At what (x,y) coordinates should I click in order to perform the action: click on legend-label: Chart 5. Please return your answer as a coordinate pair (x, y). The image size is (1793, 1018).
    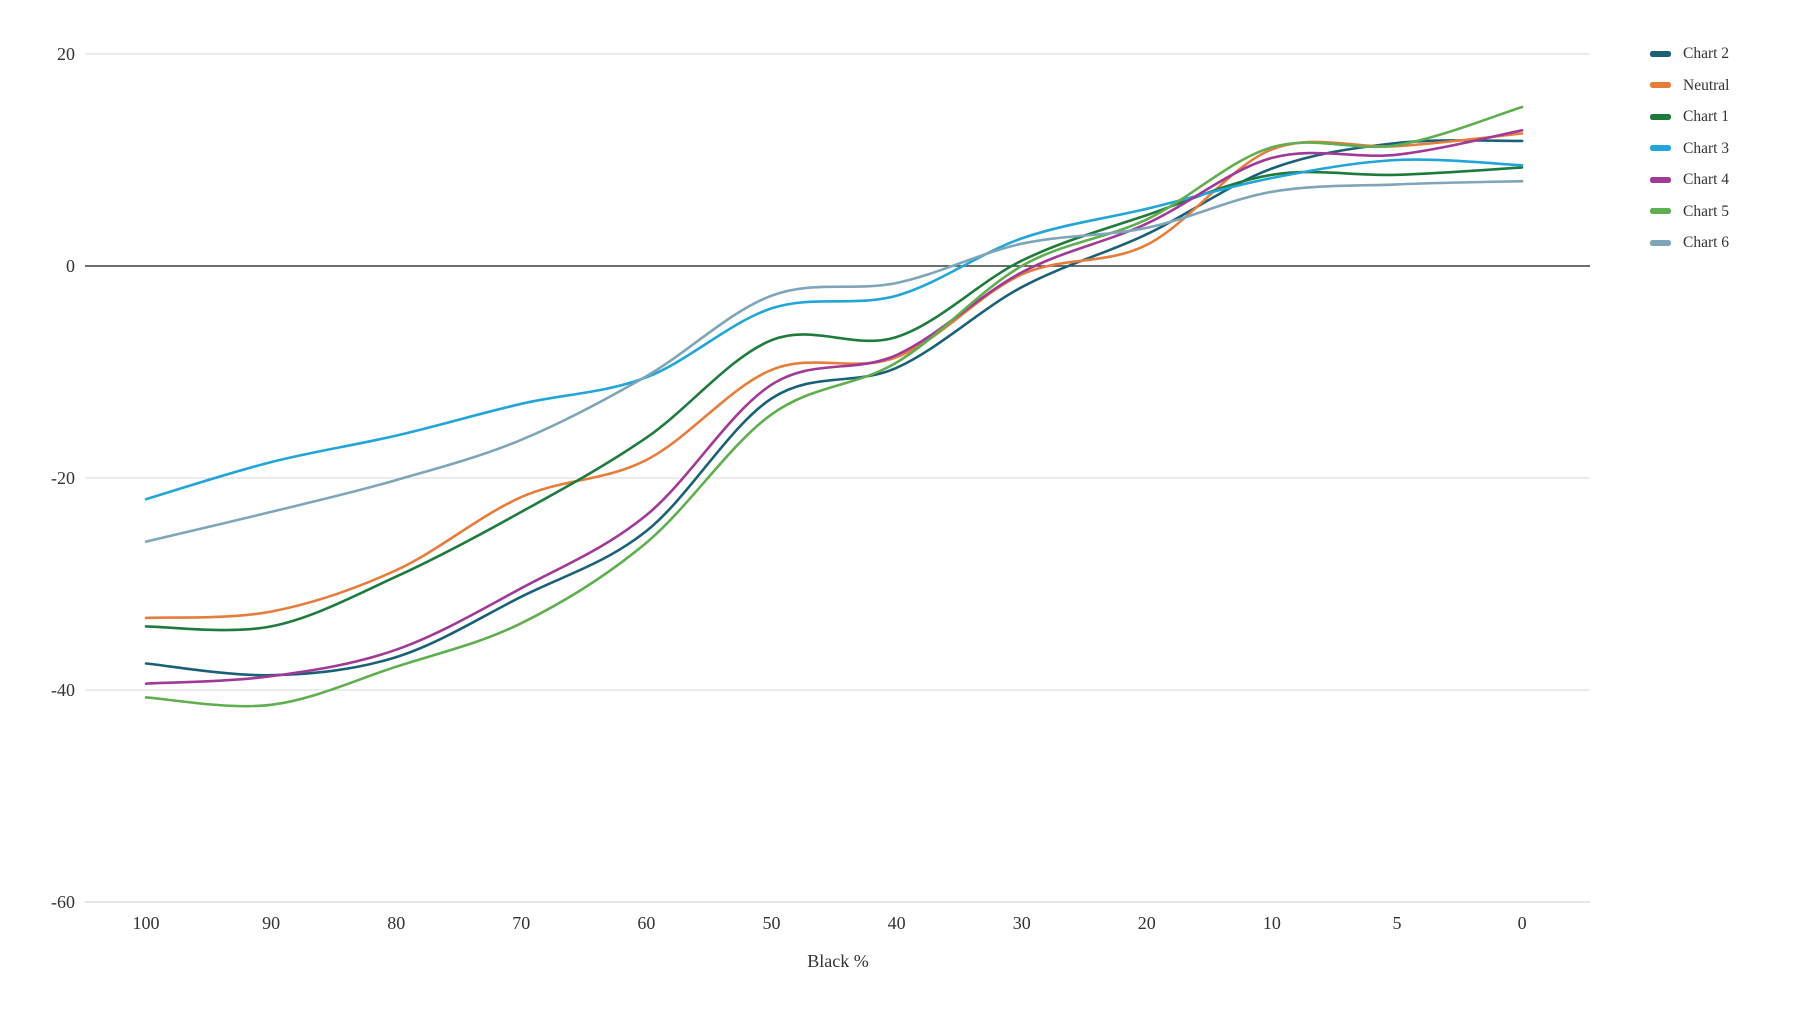
    Looking at the image, I should click on (1706, 211).